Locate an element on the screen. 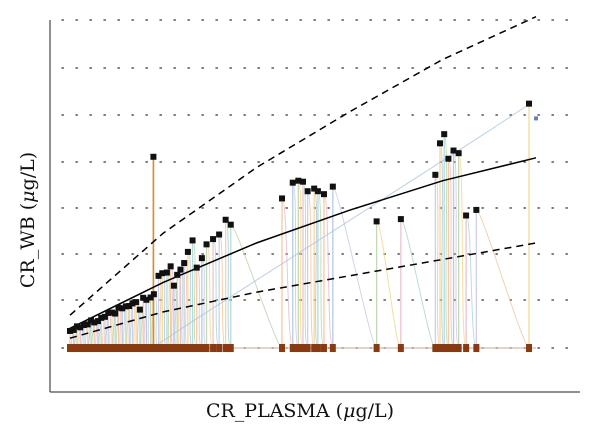 This screenshot has width=600, height=445. y-axis-label-text: CR_WB ( is located at coordinates (28, 245).